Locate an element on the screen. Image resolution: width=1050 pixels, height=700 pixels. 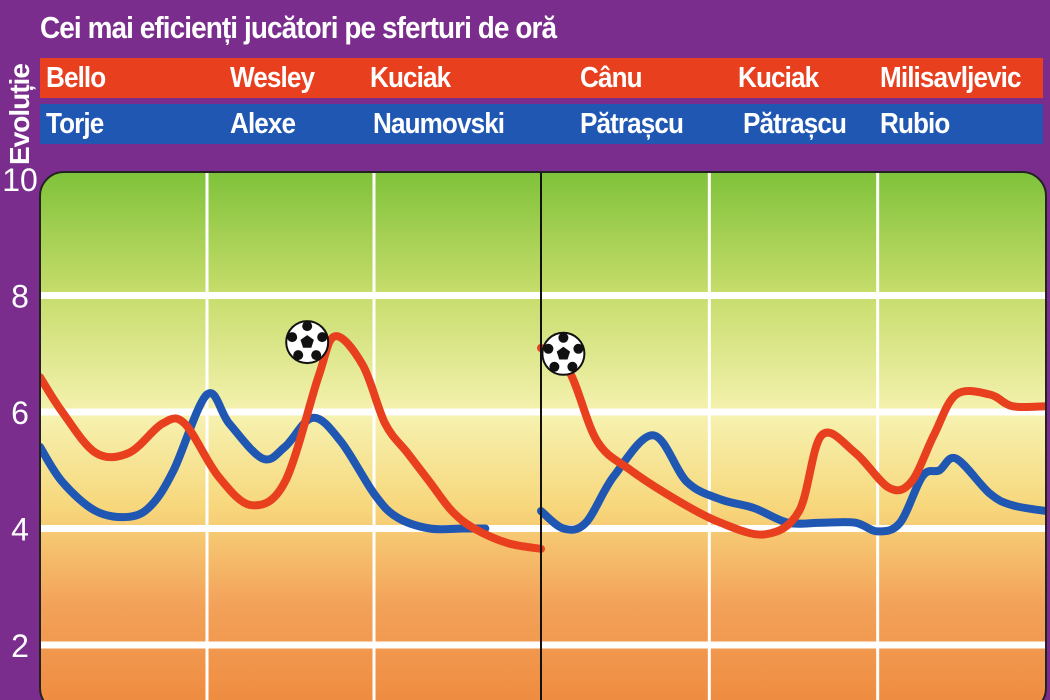
top-player-3: Kuciak is located at coordinates (410, 78).